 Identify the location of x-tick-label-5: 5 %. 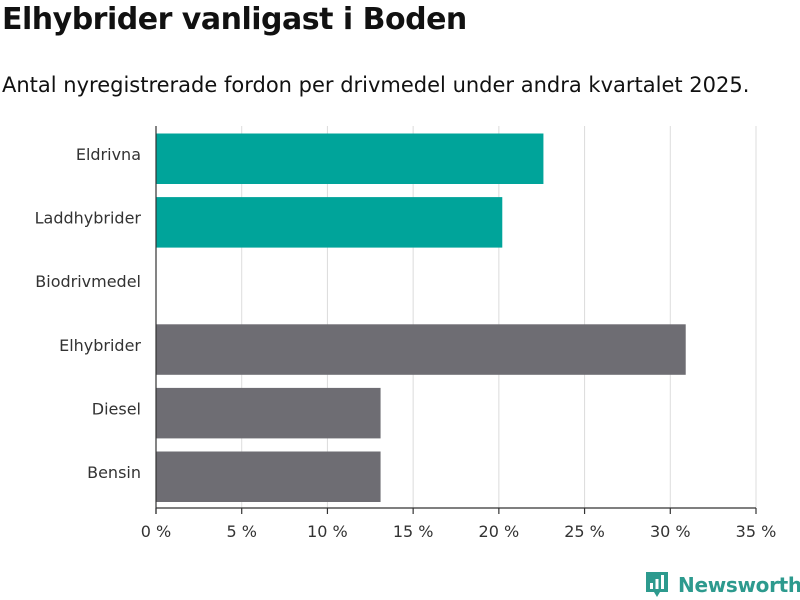
(241, 531).